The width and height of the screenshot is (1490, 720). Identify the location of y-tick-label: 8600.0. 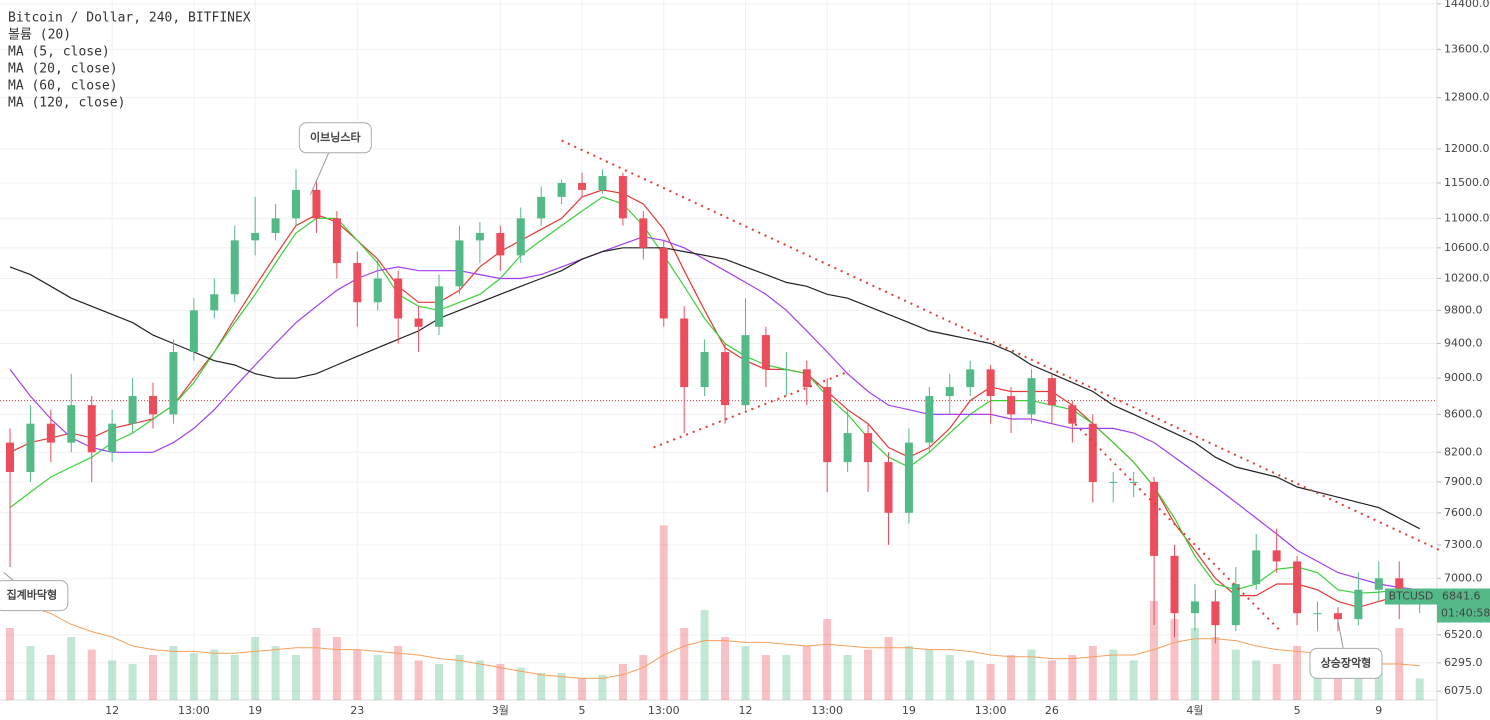
(1463, 413).